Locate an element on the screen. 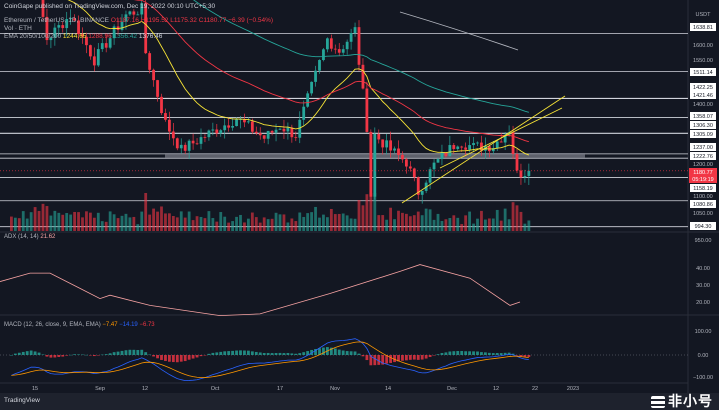 The image size is (719, 410). macd-label: MACD (12, 26, close, 9, EMA, EMA) is located at coordinates (52, 325).